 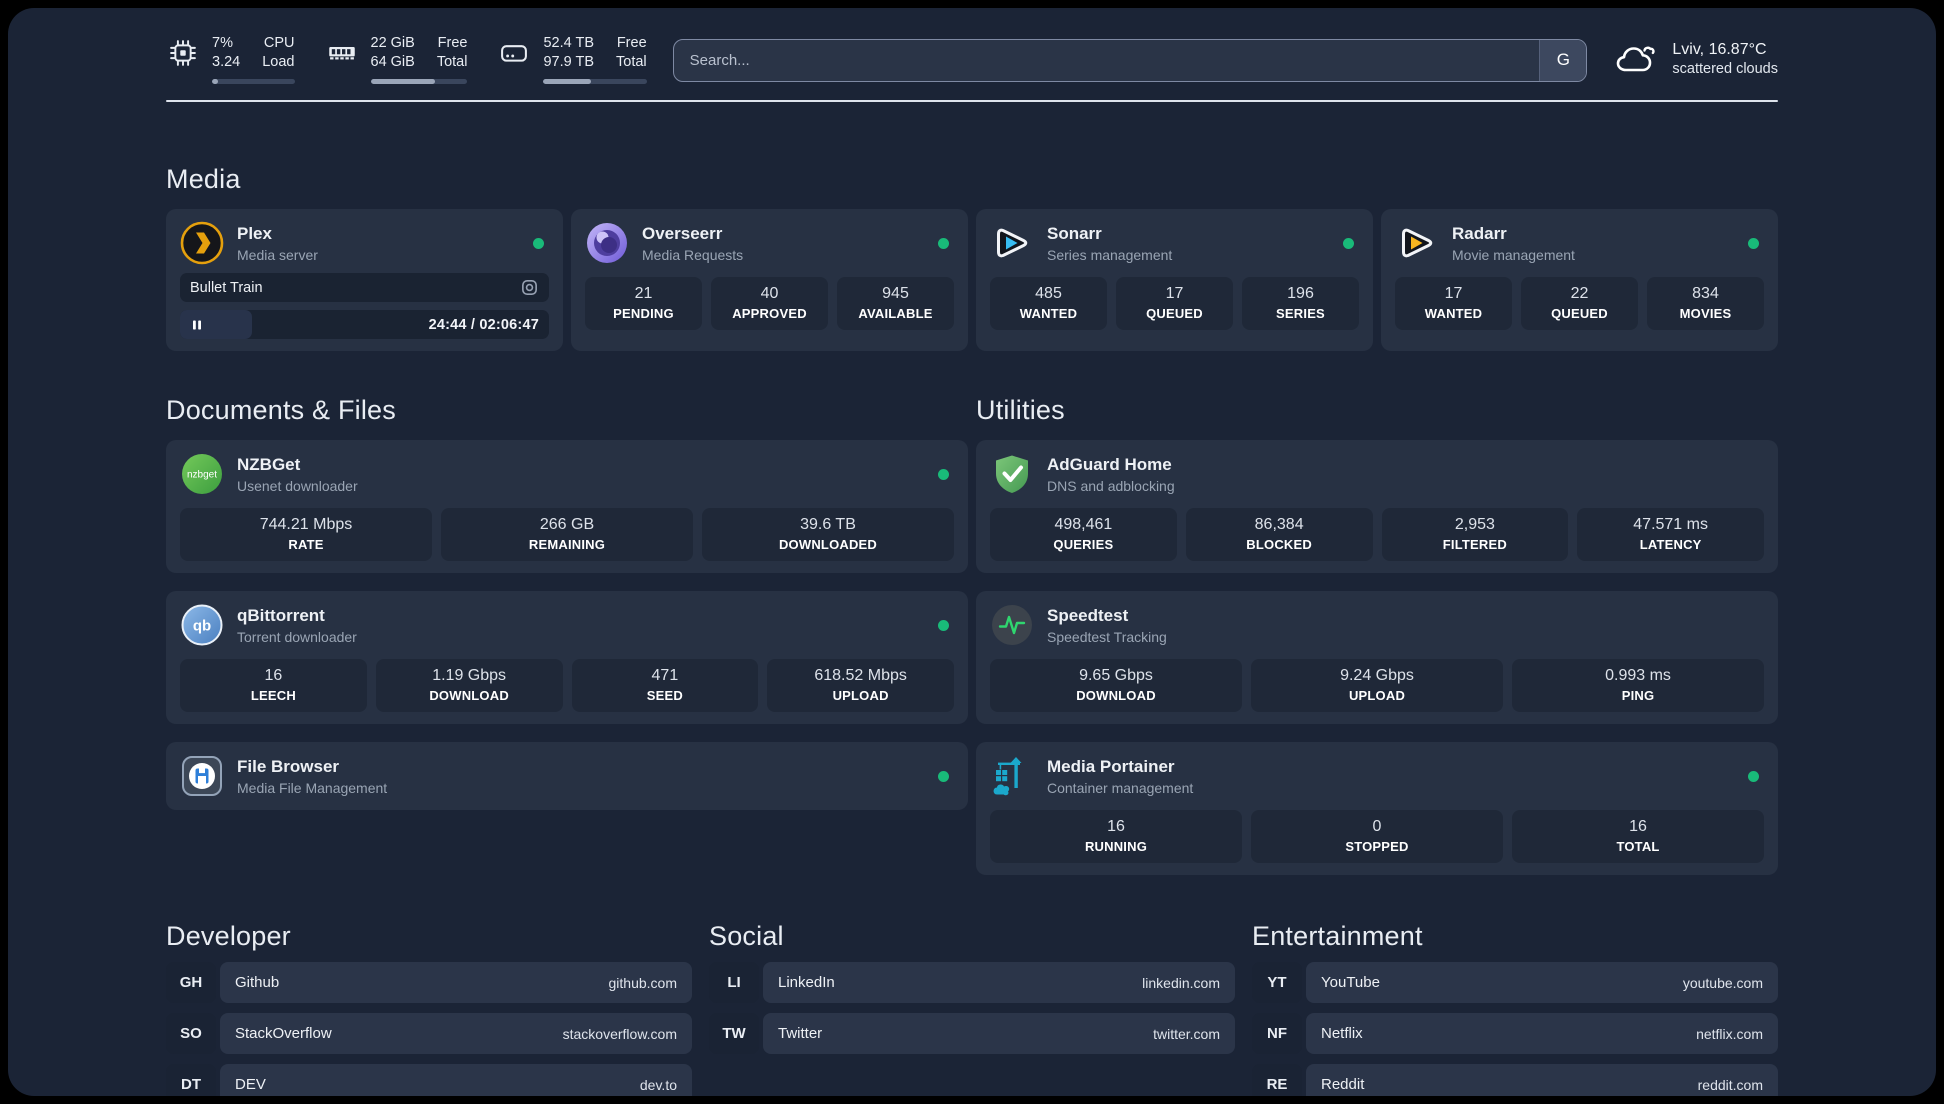 What do you see at coordinates (643, 314) in the screenshot?
I see `stat-label: PENDING` at bounding box center [643, 314].